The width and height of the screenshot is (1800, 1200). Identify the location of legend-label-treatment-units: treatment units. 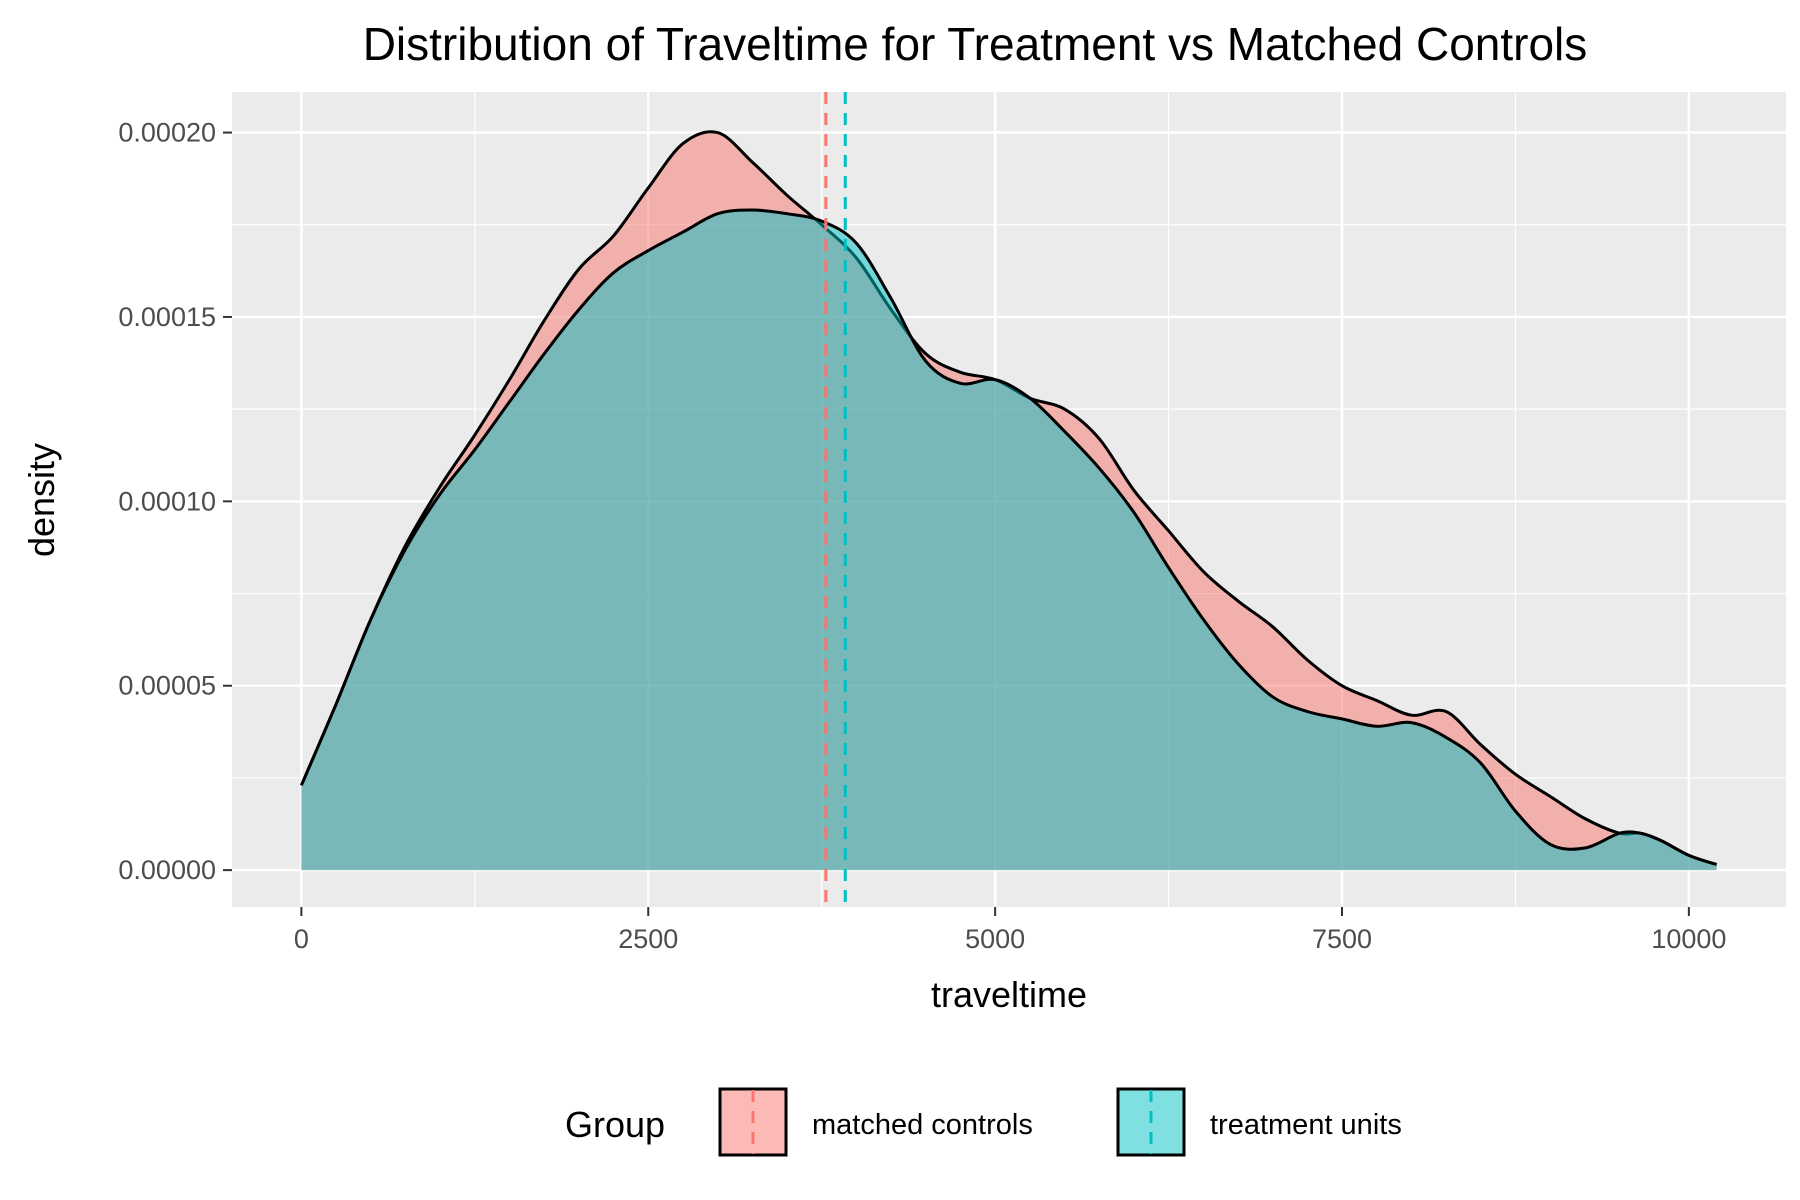
(1306, 1125).